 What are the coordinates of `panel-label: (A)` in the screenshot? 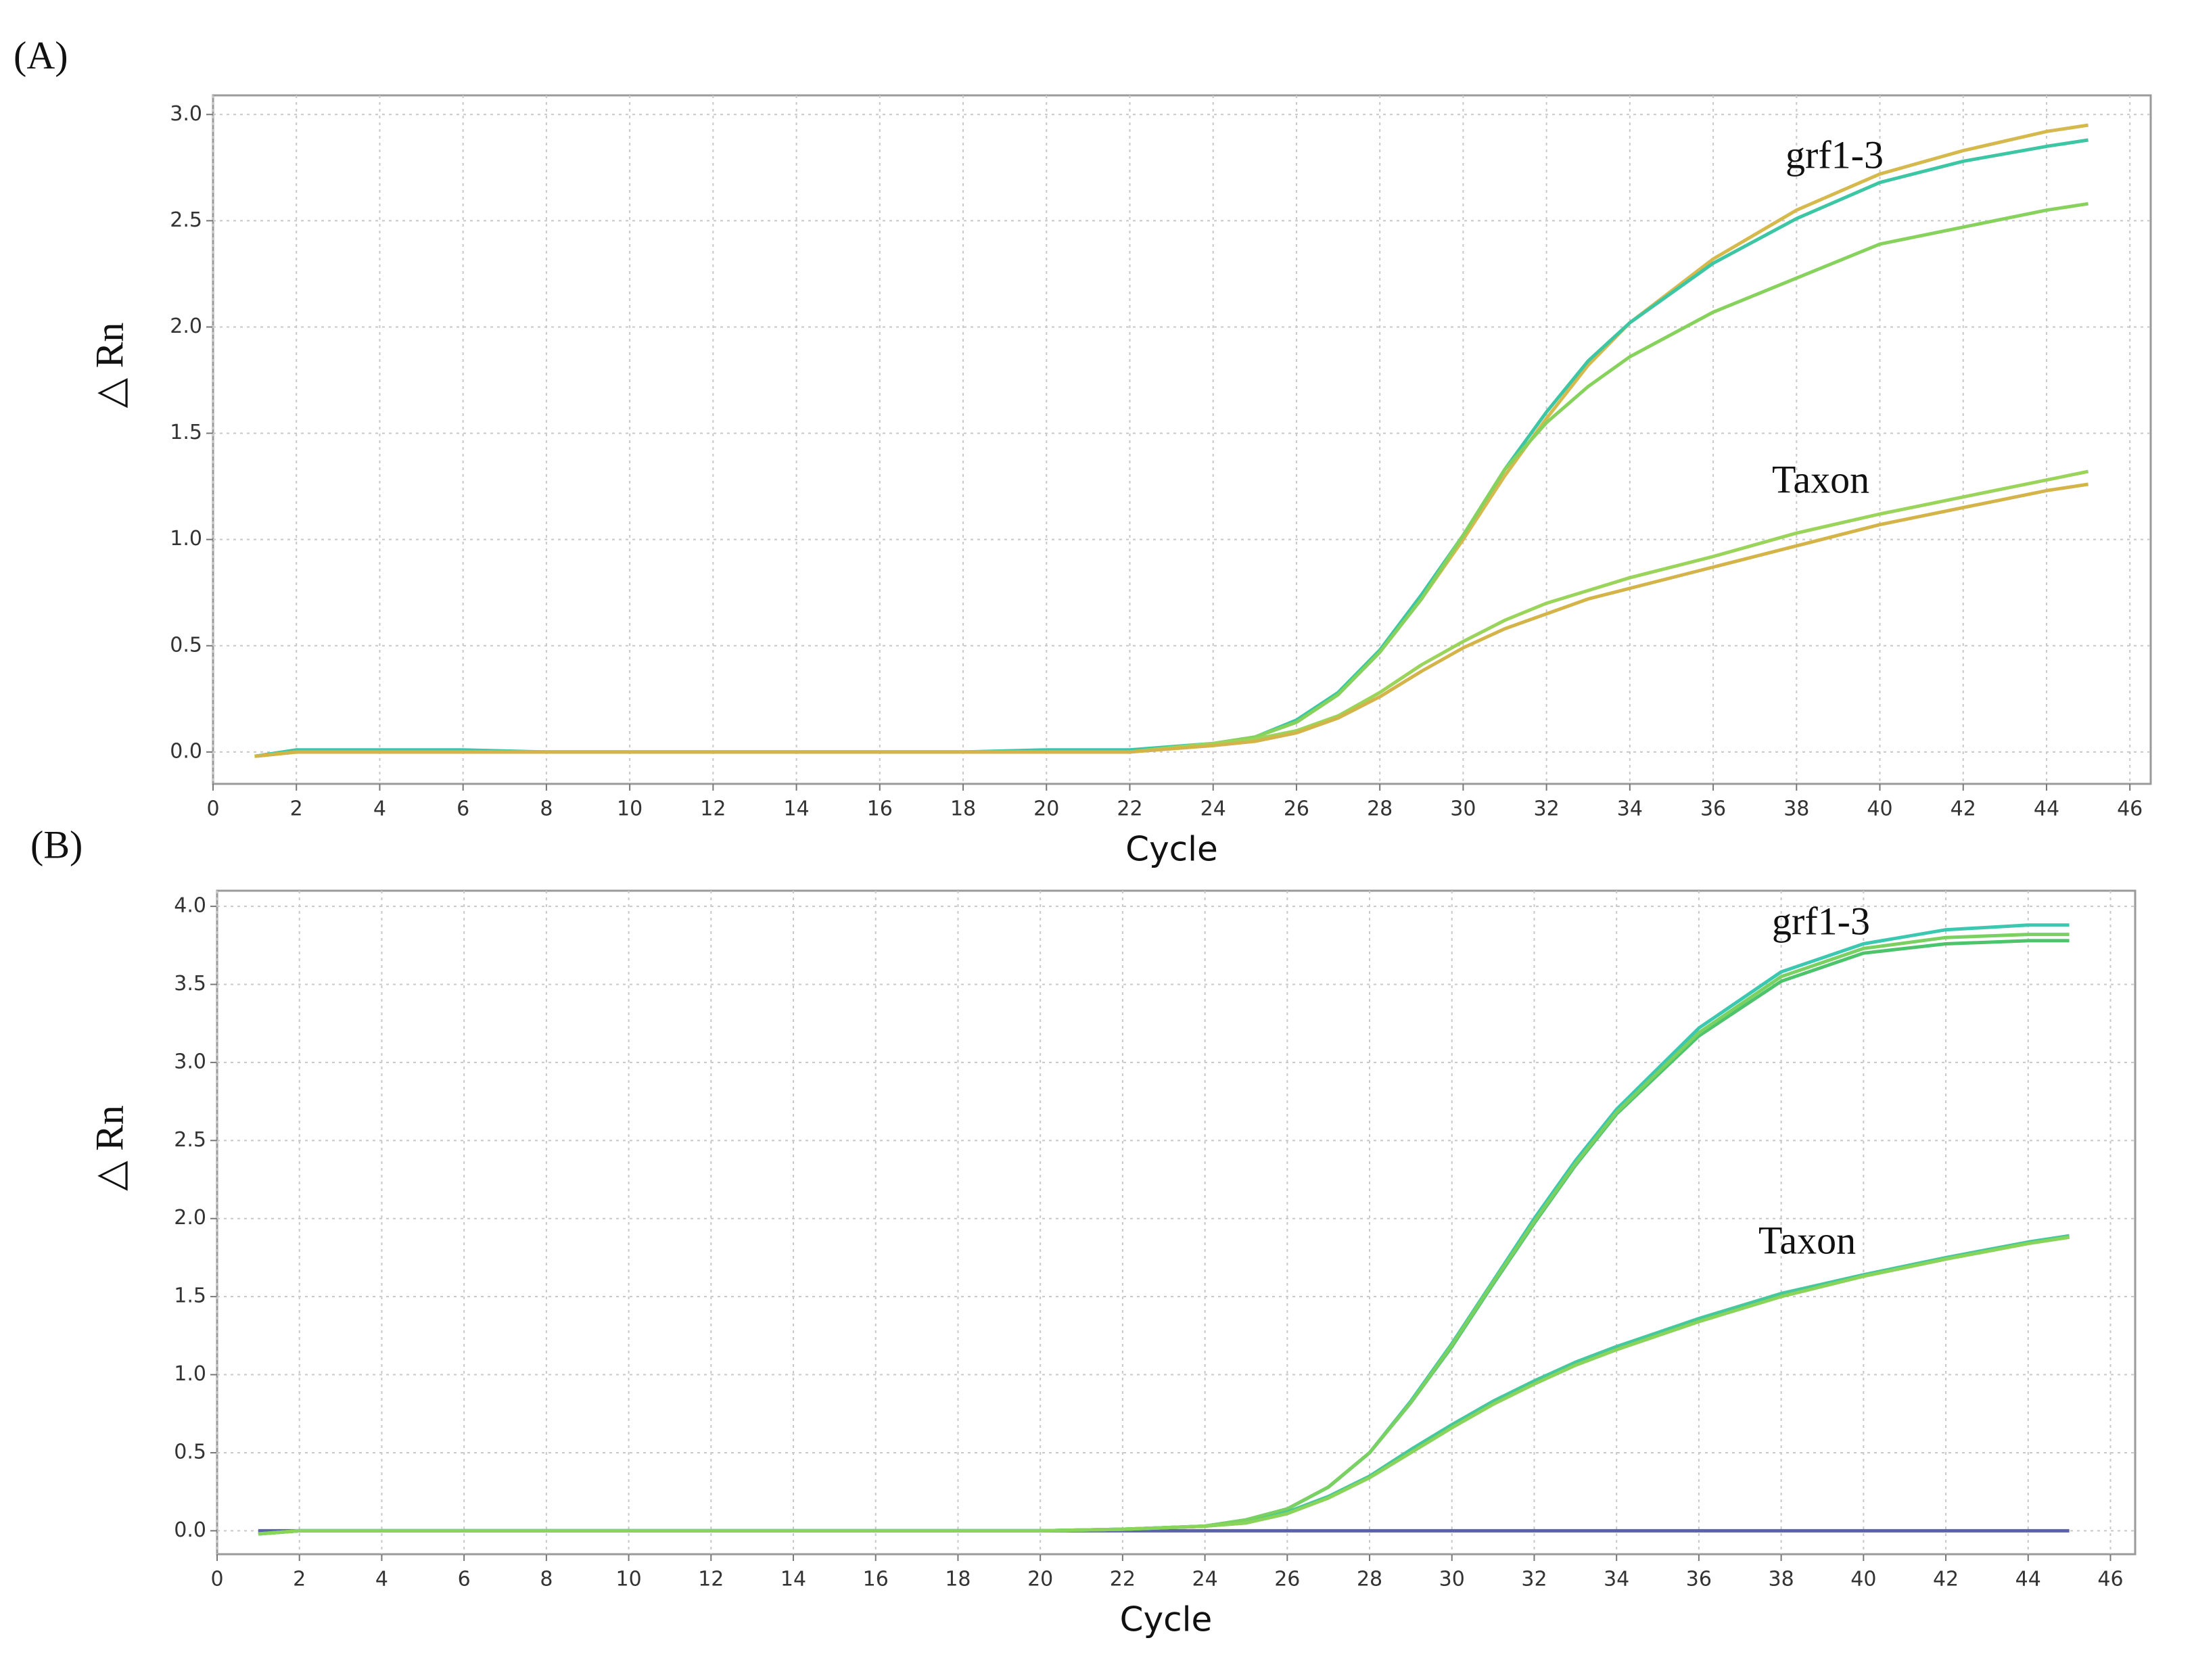 It's located at (41, 55).